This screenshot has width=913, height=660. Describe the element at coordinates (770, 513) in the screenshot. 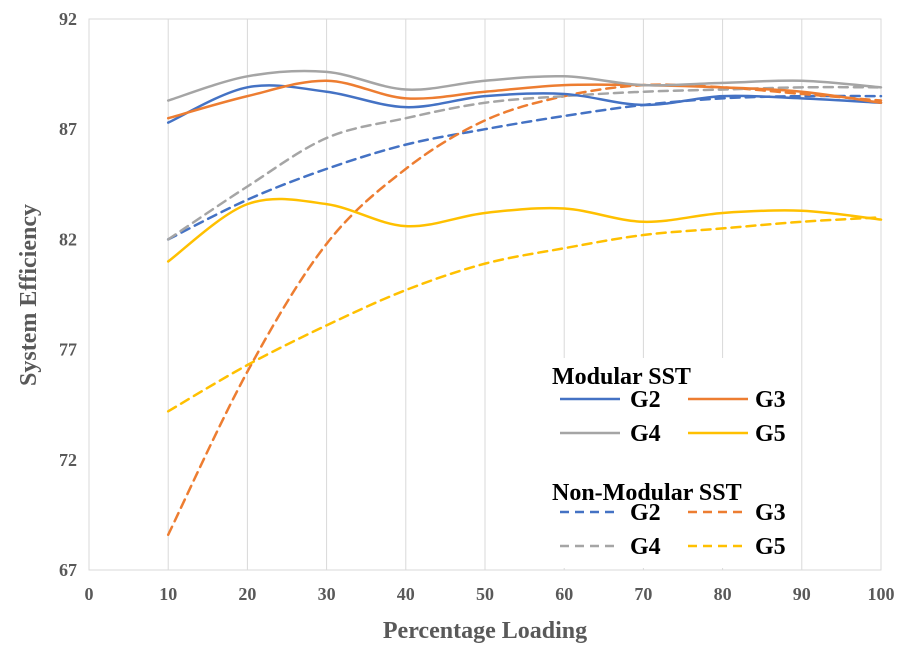

I see `legend-label-non-modular-sst-g3: G3` at that location.